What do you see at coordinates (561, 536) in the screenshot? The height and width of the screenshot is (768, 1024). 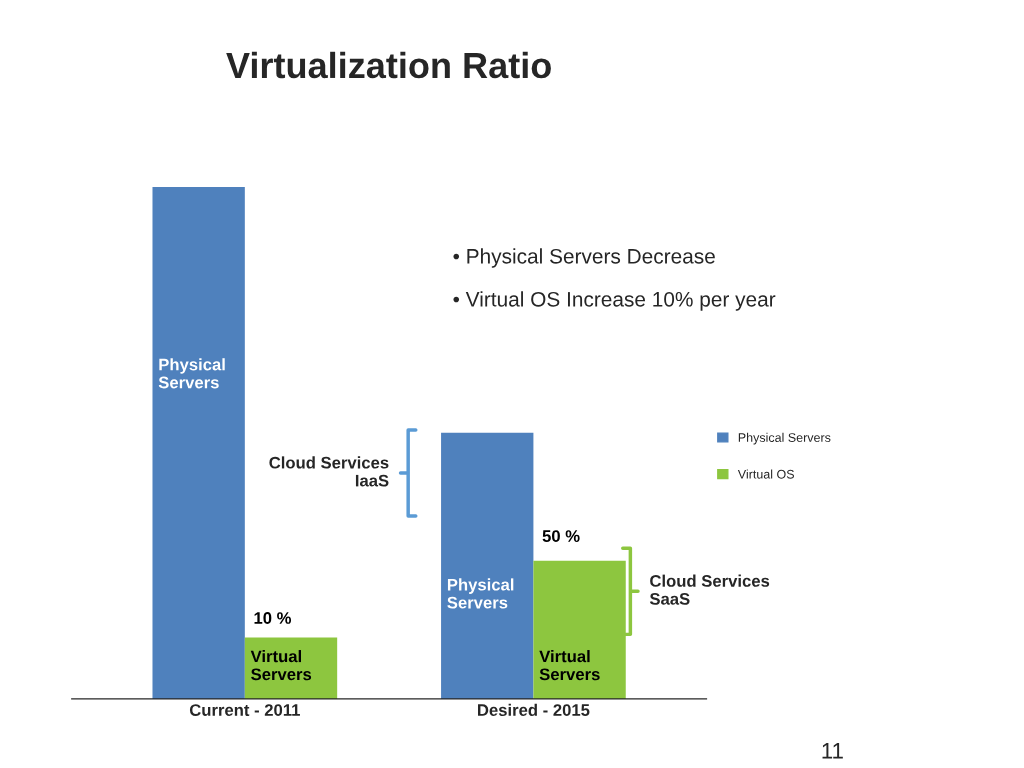 I see `annotation: 50 %` at bounding box center [561, 536].